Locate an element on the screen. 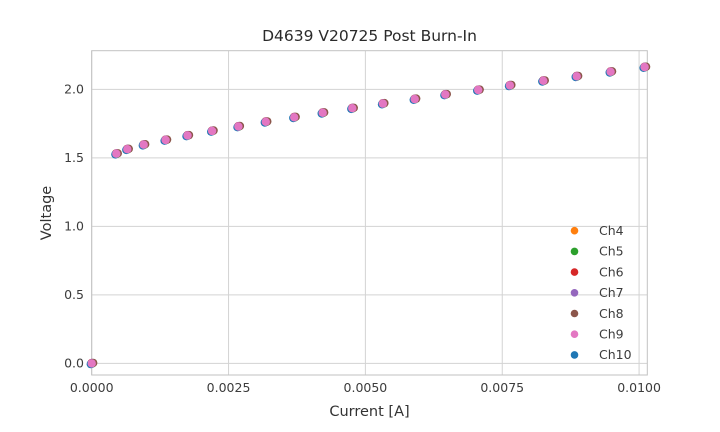  y-tick-label: 0.5 is located at coordinates (74, 294).